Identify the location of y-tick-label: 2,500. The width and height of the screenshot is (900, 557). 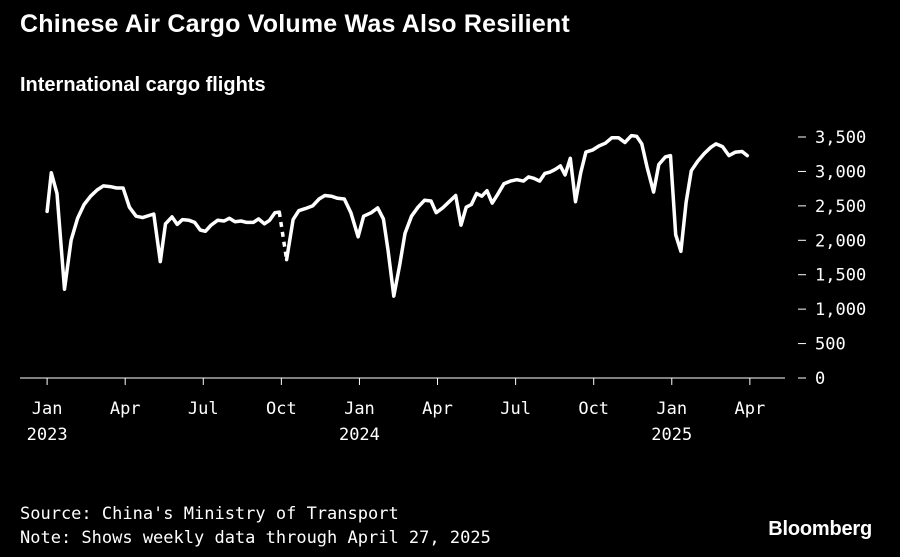
(840, 207).